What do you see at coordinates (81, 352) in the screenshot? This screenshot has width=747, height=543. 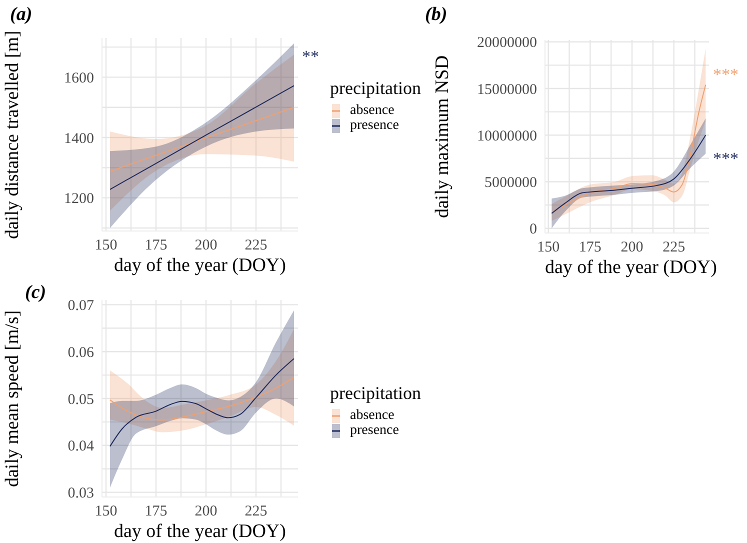 I see `y-tick-label: 0.06` at bounding box center [81, 352].